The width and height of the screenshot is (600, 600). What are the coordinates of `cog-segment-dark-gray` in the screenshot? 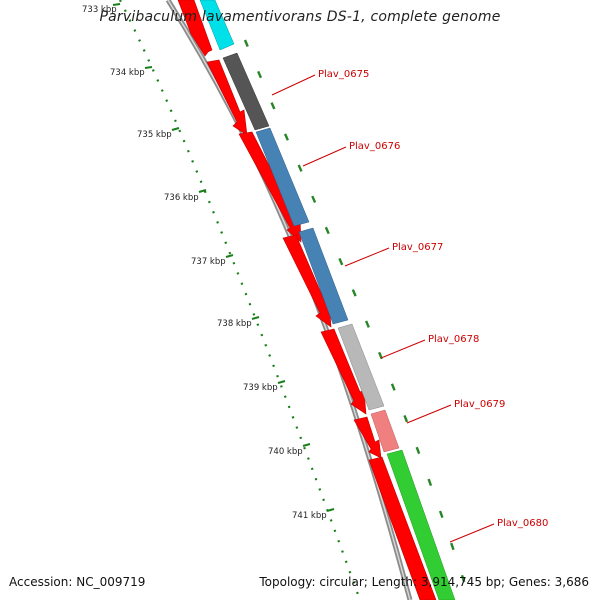 It's located at (246, 91).